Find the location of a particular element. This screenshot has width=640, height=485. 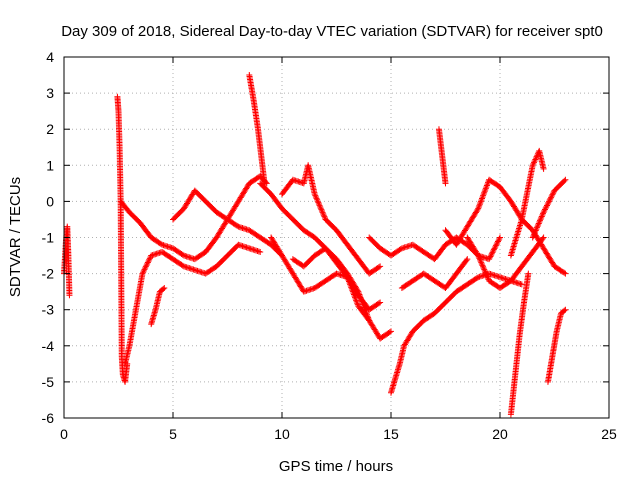

x-tick-label: 15 is located at coordinates (391, 434).